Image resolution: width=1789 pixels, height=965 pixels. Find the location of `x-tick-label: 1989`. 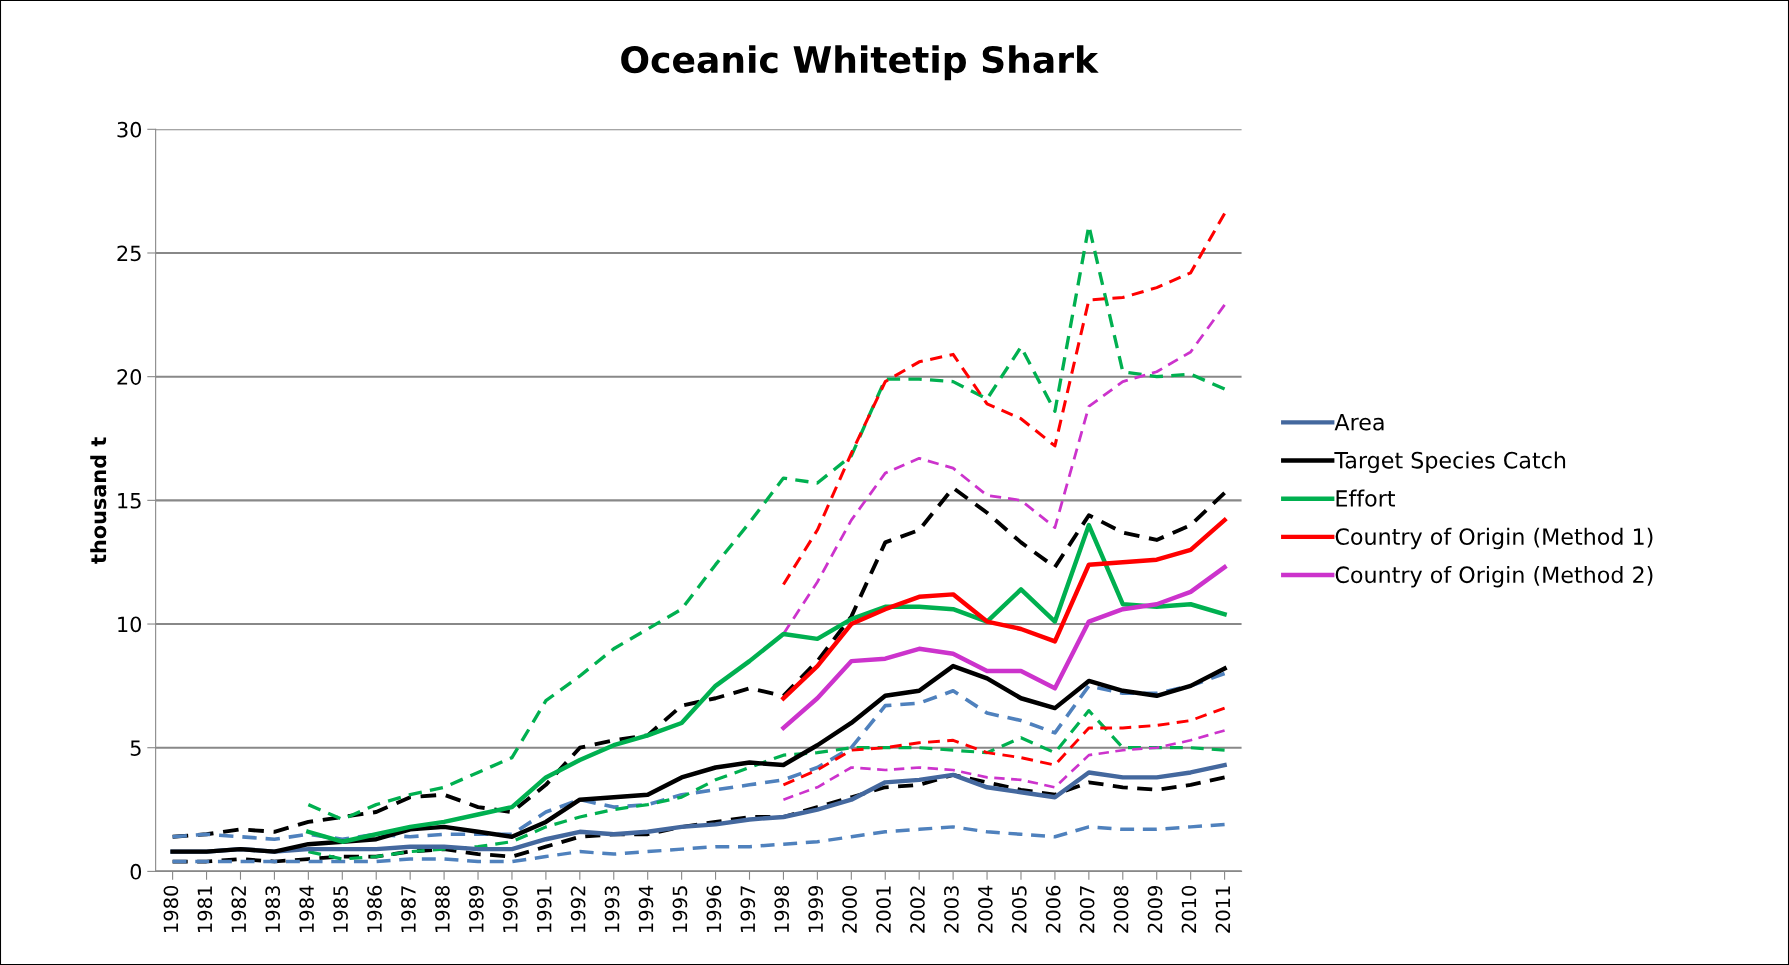

x-tick-label: 1989 is located at coordinates (476, 908).